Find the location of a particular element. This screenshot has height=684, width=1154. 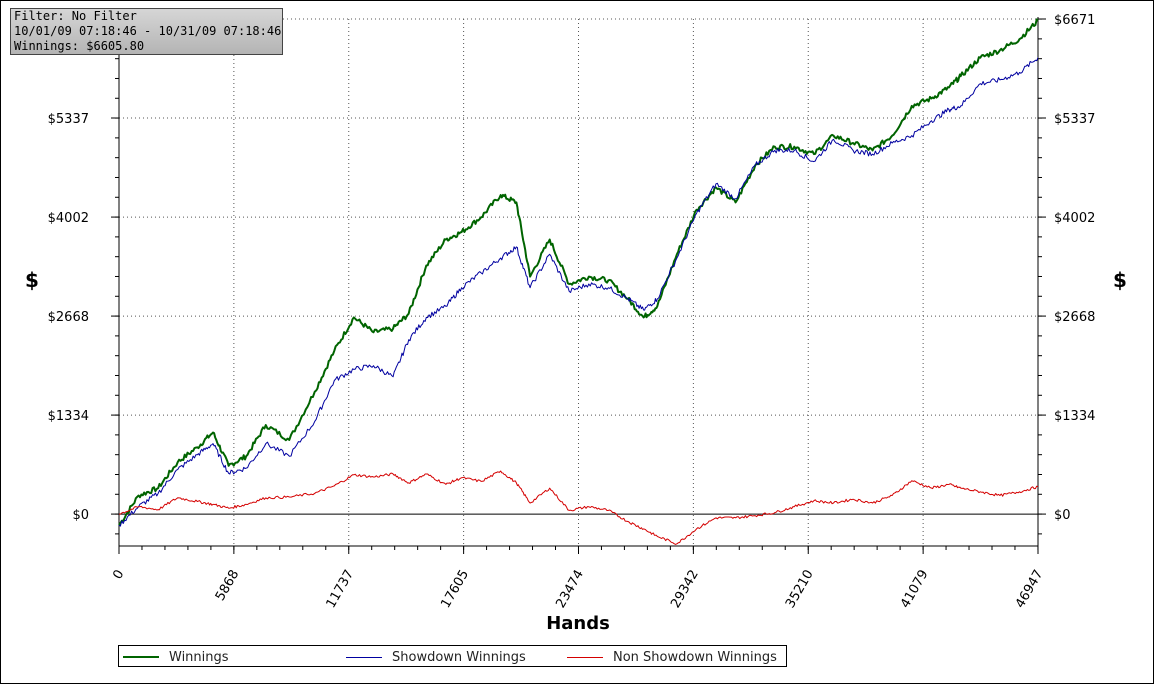

legend-item-showdown: Showdown Winnings is located at coordinates (436, 657).